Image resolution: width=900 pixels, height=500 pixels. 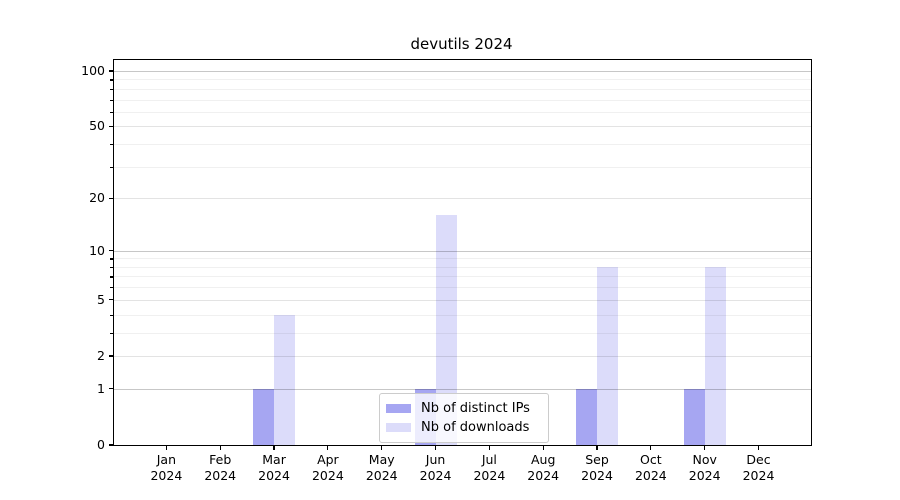 I want to click on x-tick-label: Jun 2024, so click(x=436, y=467).